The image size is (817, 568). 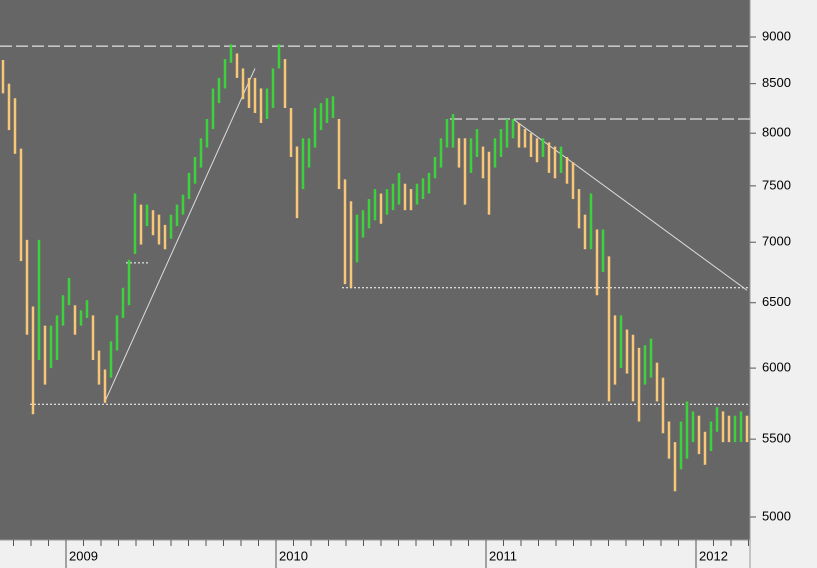 What do you see at coordinates (776, 241) in the screenshot?
I see `y-tick-label: 7000` at bounding box center [776, 241].